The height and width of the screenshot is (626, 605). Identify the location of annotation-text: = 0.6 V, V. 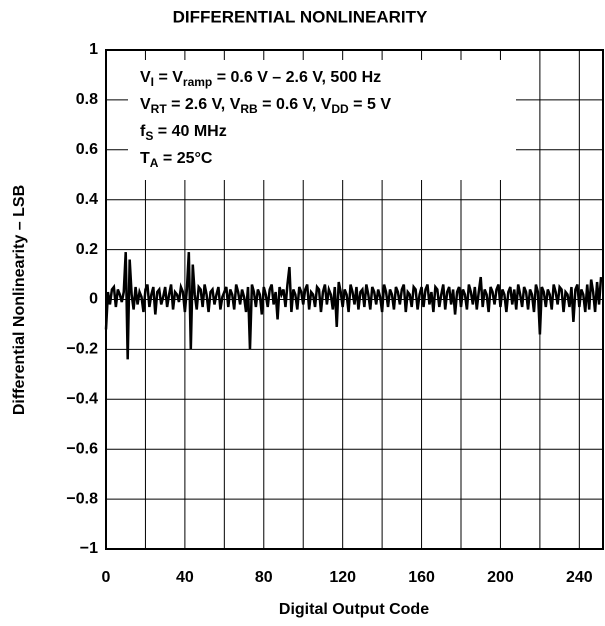
(295, 104).